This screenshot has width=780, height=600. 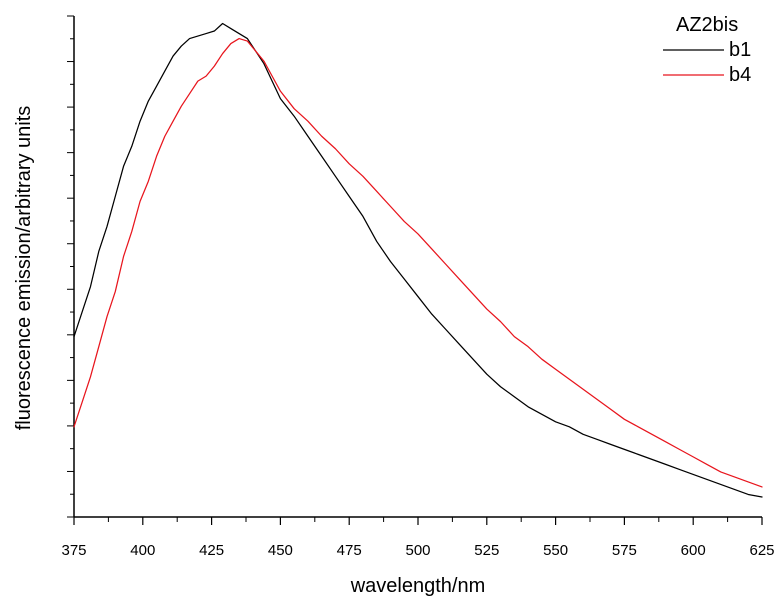 I want to click on x-tick-label: 600, so click(x=693, y=550).